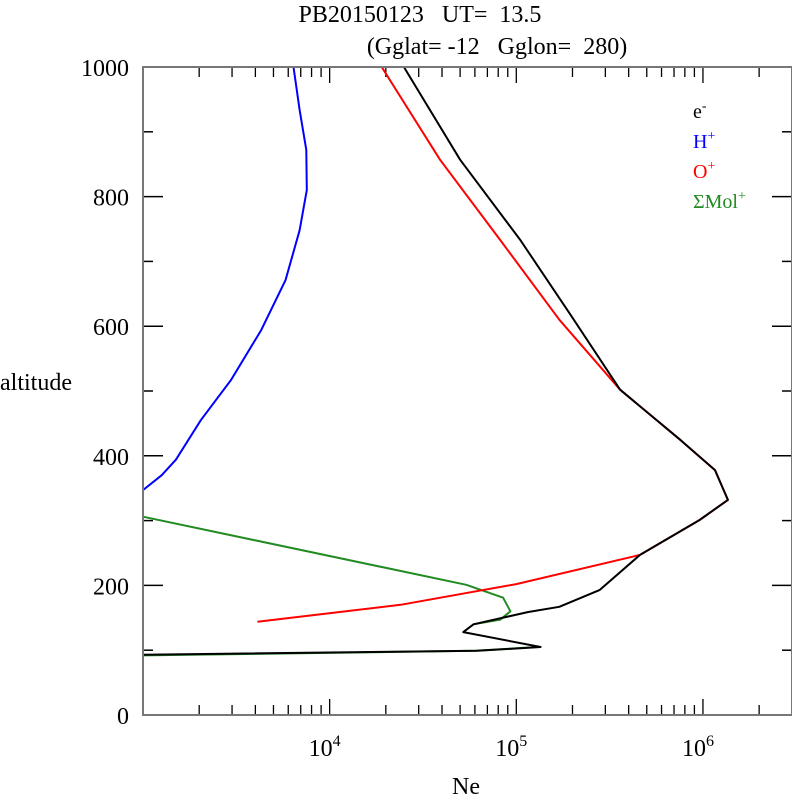 This screenshot has height=796, width=792. What do you see at coordinates (466, 785) in the screenshot?
I see `x-axis-label: Ne` at bounding box center [466, 785].